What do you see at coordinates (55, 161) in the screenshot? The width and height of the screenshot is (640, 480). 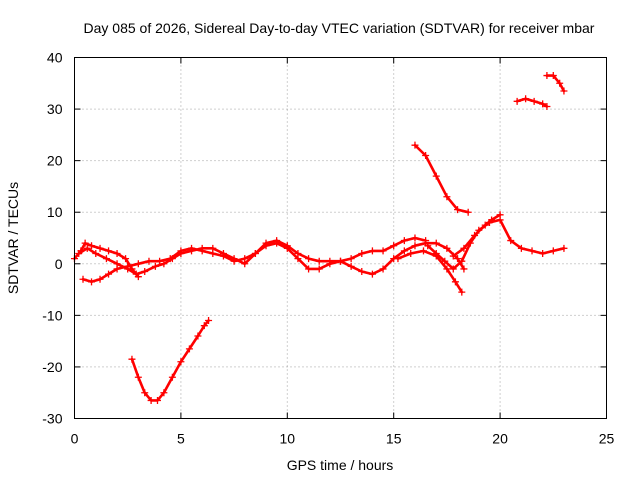 I see `y-tick-label: 20` at bounding box center [55, 161].